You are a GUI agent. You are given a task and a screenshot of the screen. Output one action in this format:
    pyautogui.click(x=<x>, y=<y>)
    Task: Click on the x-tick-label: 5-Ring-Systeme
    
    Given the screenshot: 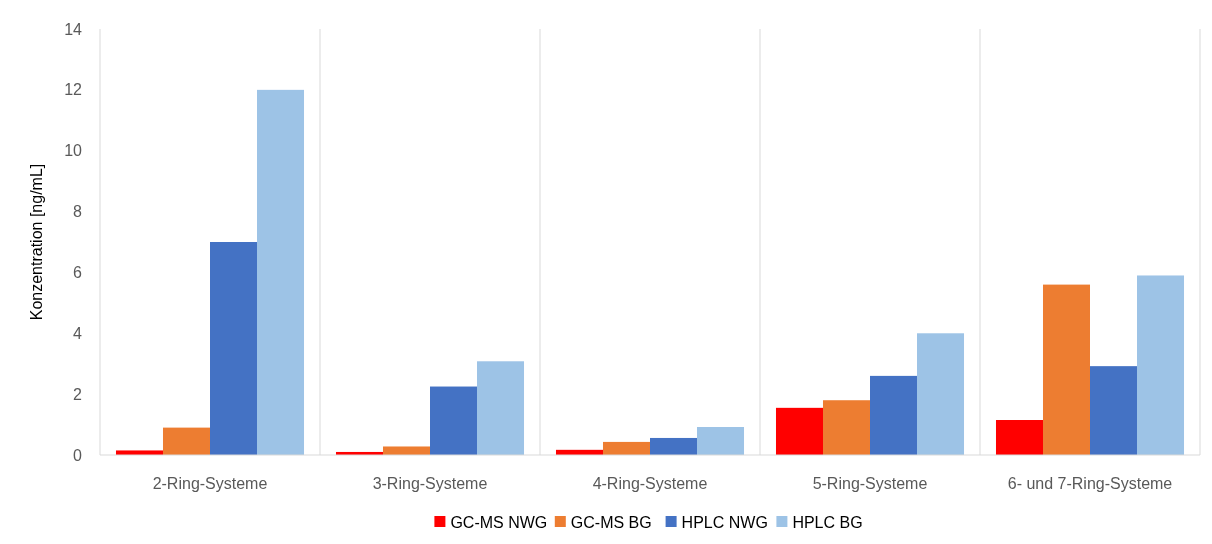 What is the action you would take?
    pyautogui.click(x=870, y=483)
    